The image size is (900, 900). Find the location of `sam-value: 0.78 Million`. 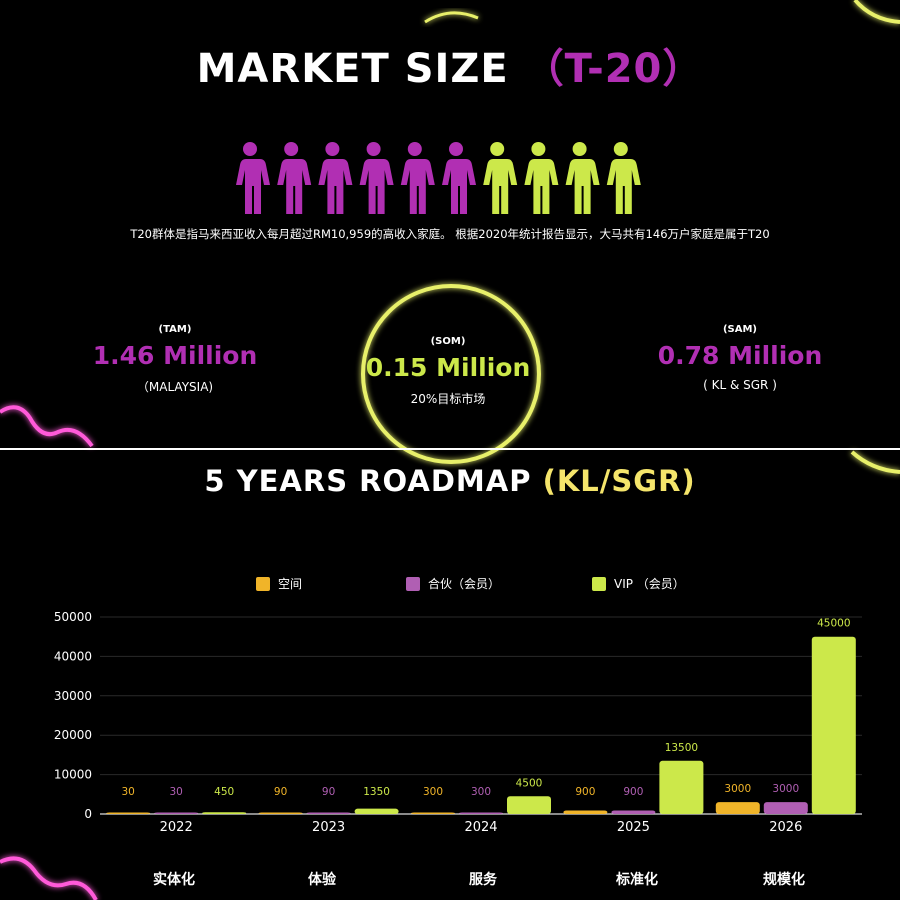

sam-value: 0.78 Million is located at coordinates (740, 355).